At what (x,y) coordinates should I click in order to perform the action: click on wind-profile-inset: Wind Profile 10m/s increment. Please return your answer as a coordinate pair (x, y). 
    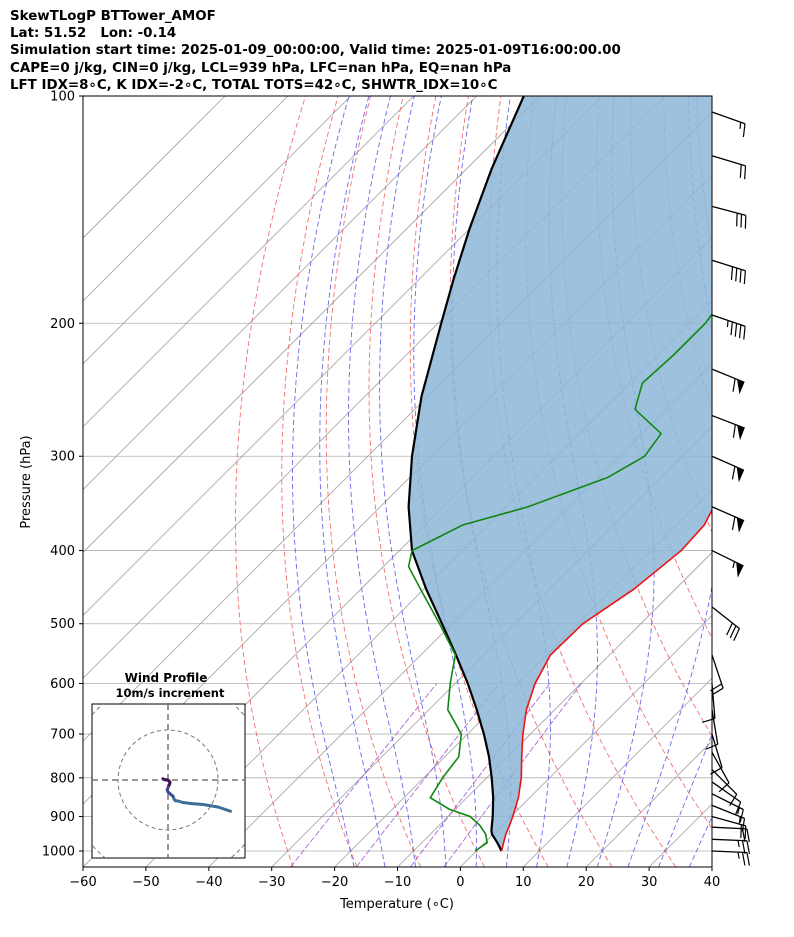
    Looking at the image, I should click on (168, 765).